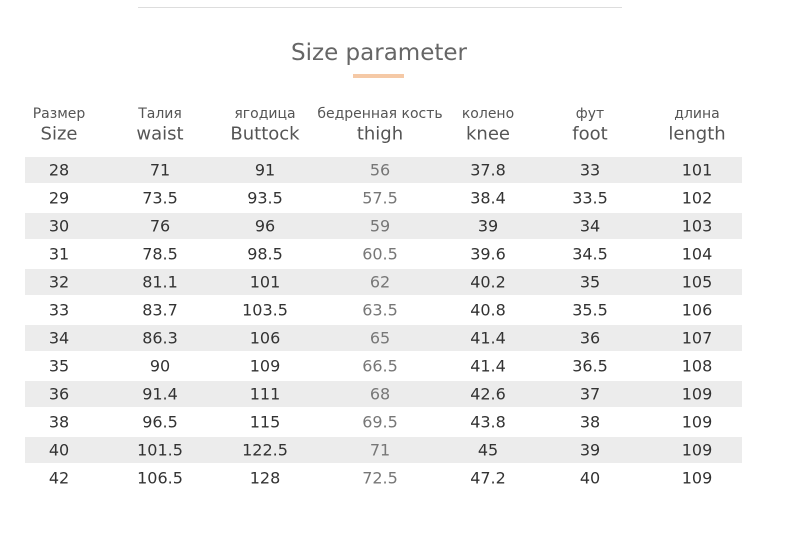  Describe the element at coordinates (160, 394) in the screenshot. I see `table-cell: 91.4` at that location.